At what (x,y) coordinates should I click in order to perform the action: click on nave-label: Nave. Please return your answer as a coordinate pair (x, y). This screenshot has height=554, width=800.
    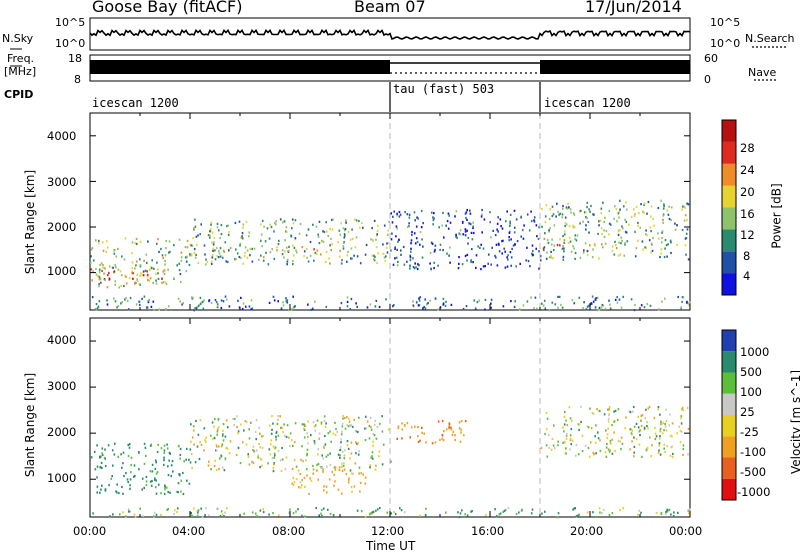
    Looking at the image, I should click on (762, 72).